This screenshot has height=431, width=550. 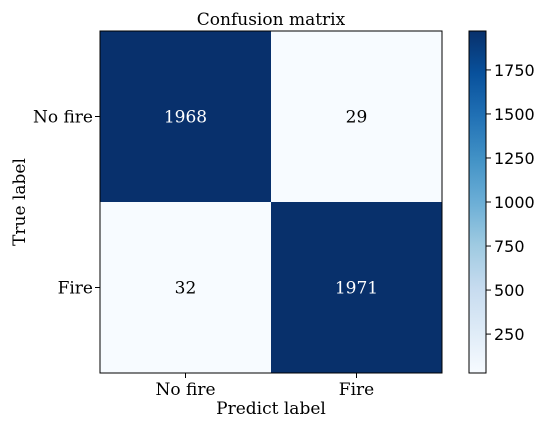 I want to click on colorbar-tick-label: 750, so click(x=509, y=246).